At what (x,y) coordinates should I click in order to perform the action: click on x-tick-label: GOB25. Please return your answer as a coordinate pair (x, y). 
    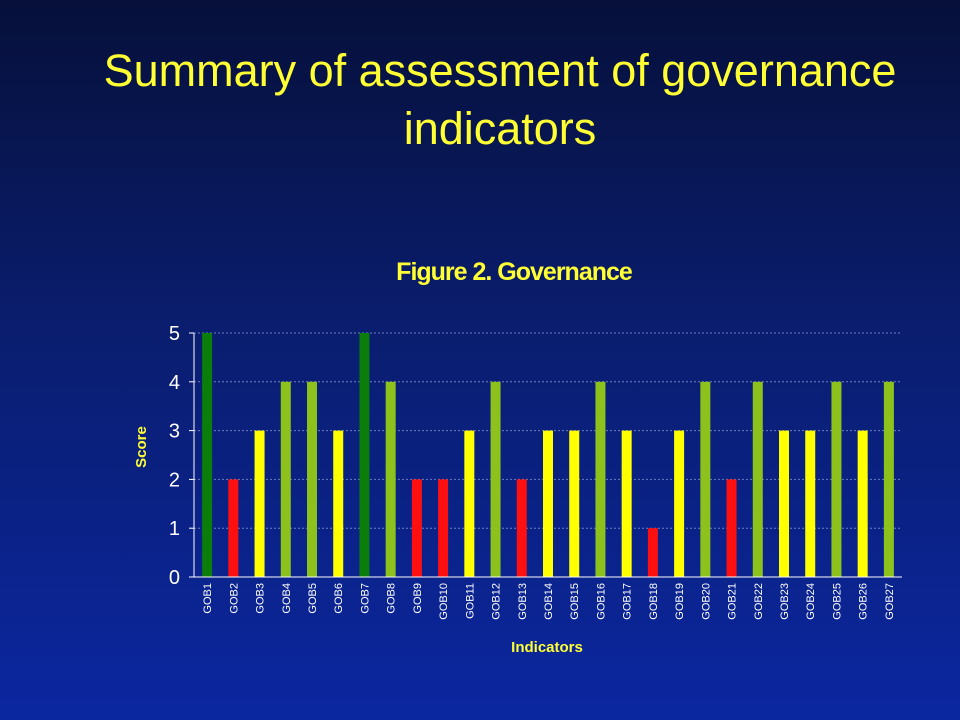
    Looking at the image, I should click on (837, 601).